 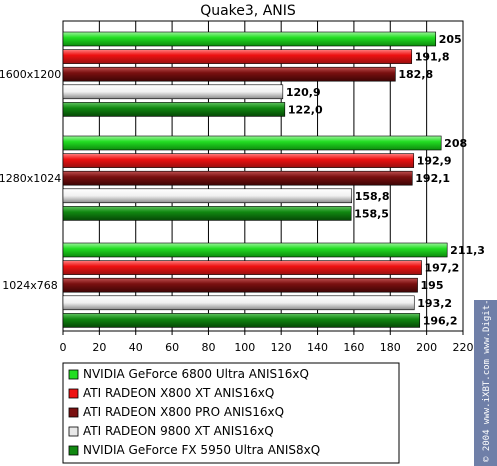 I want to click on x-tick-label: 140, so click(x=317, y=347).